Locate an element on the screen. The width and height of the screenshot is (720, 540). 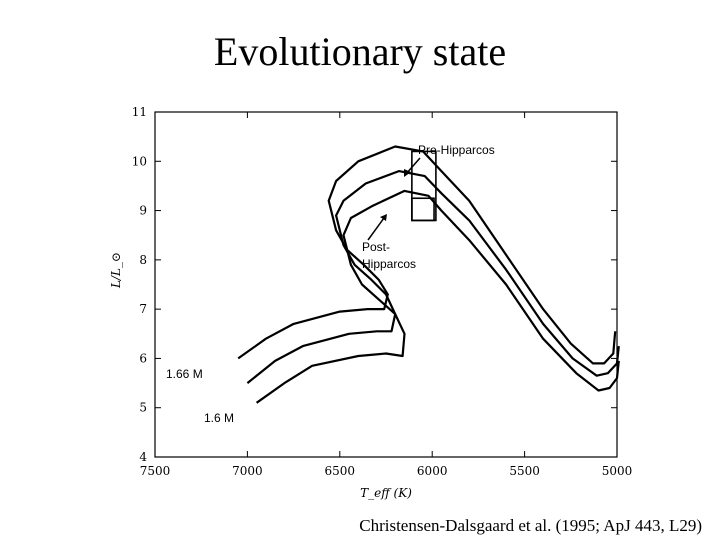
post-hipparcos-label-line2: Hipparcos is located at coordinates (389, 264).